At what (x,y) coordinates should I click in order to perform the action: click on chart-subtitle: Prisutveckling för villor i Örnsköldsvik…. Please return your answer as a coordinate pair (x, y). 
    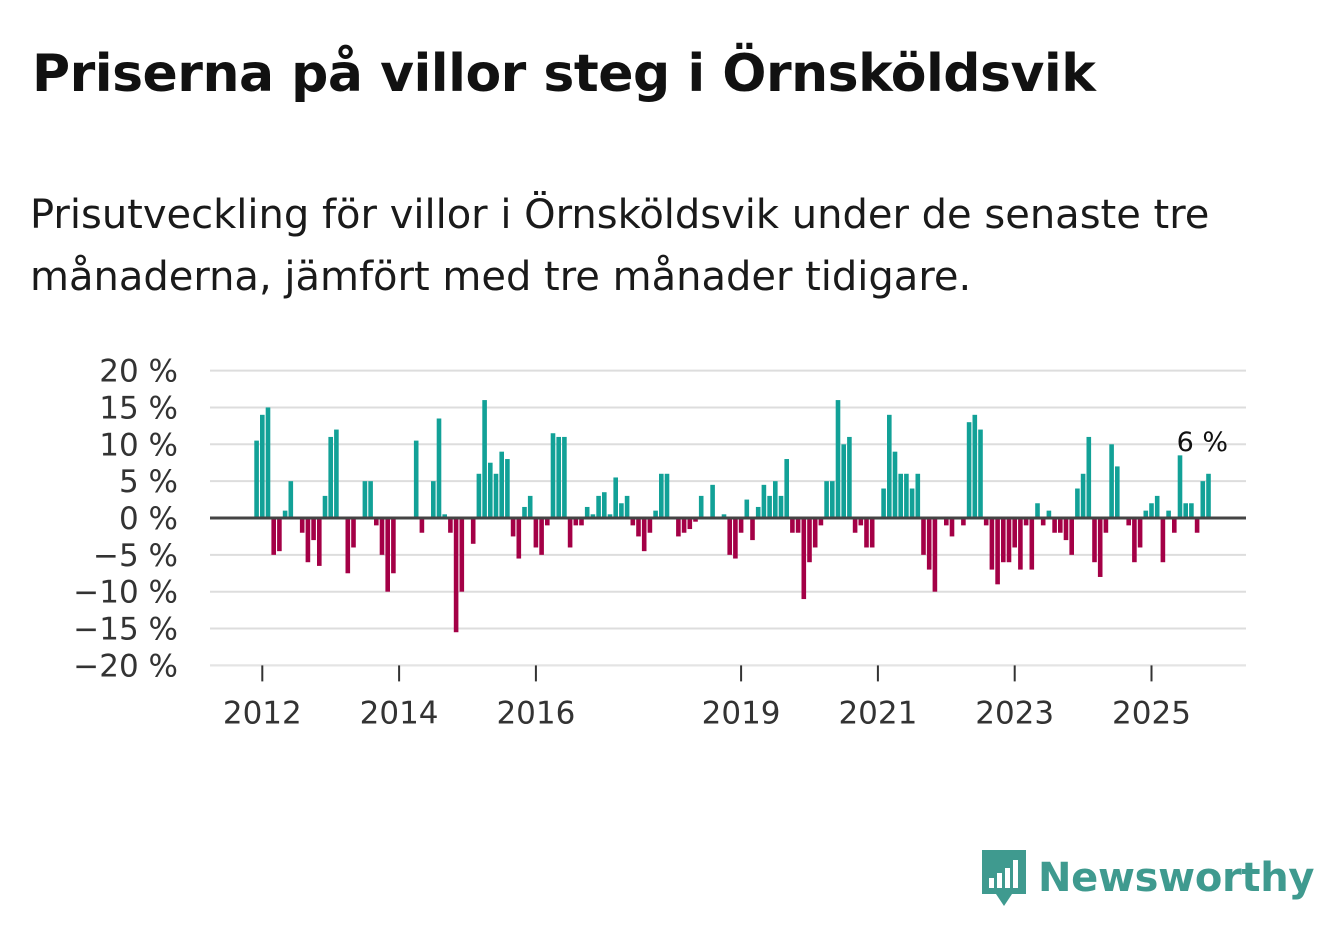
    Looking at the image, I should click on (620, 246).